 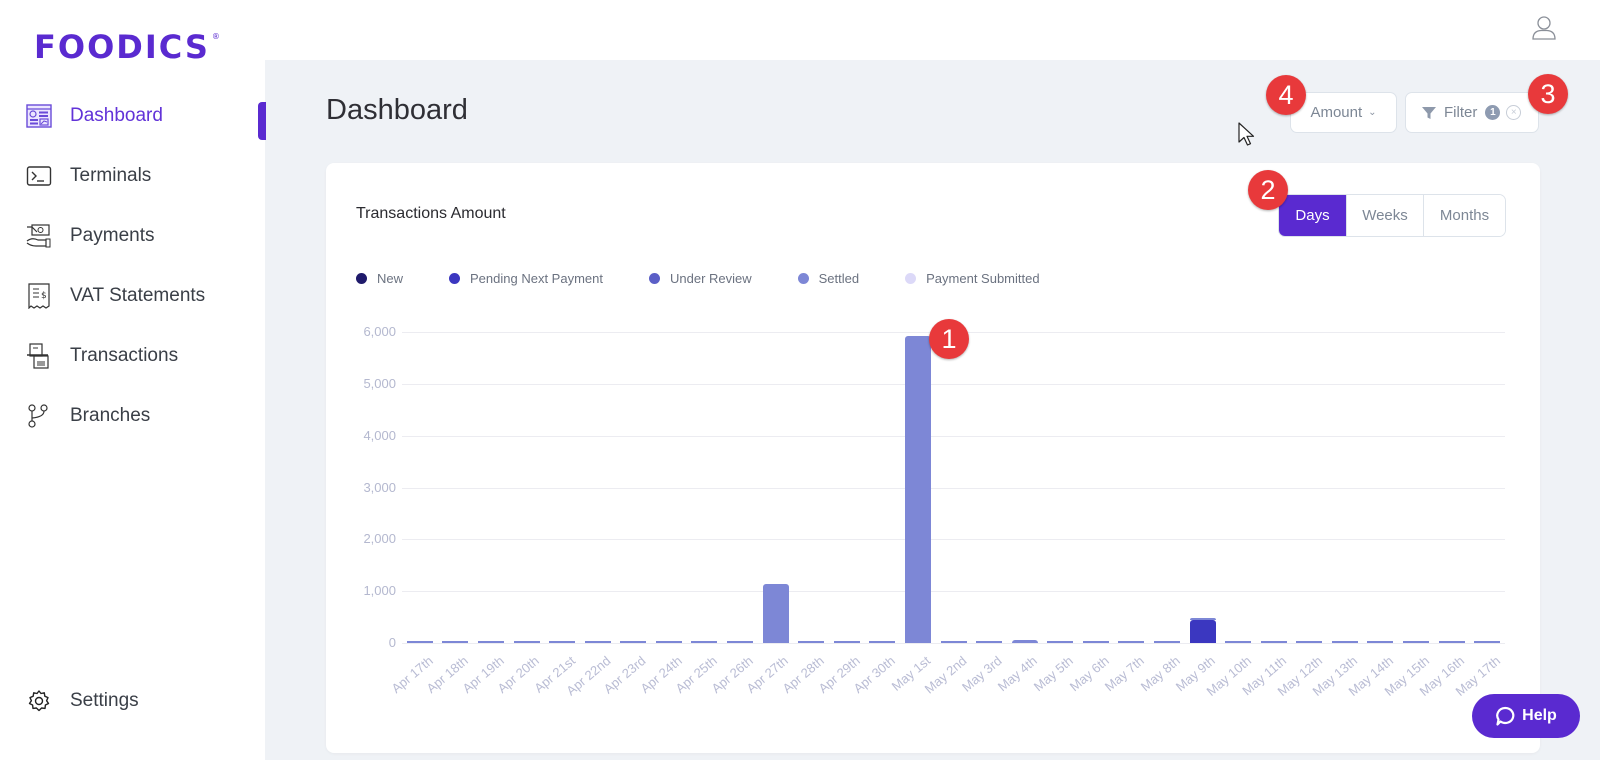 What do you see at coordinates (1247, 137) in the screenshot?
I see `mouse-cursor-icon` at bounding box center [1247, 137].